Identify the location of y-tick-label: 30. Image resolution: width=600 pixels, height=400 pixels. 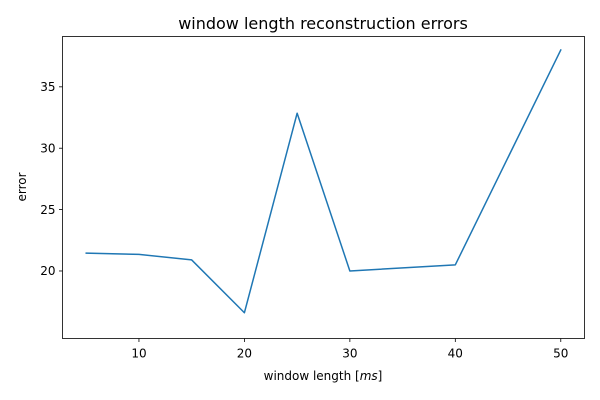
(47, 148).